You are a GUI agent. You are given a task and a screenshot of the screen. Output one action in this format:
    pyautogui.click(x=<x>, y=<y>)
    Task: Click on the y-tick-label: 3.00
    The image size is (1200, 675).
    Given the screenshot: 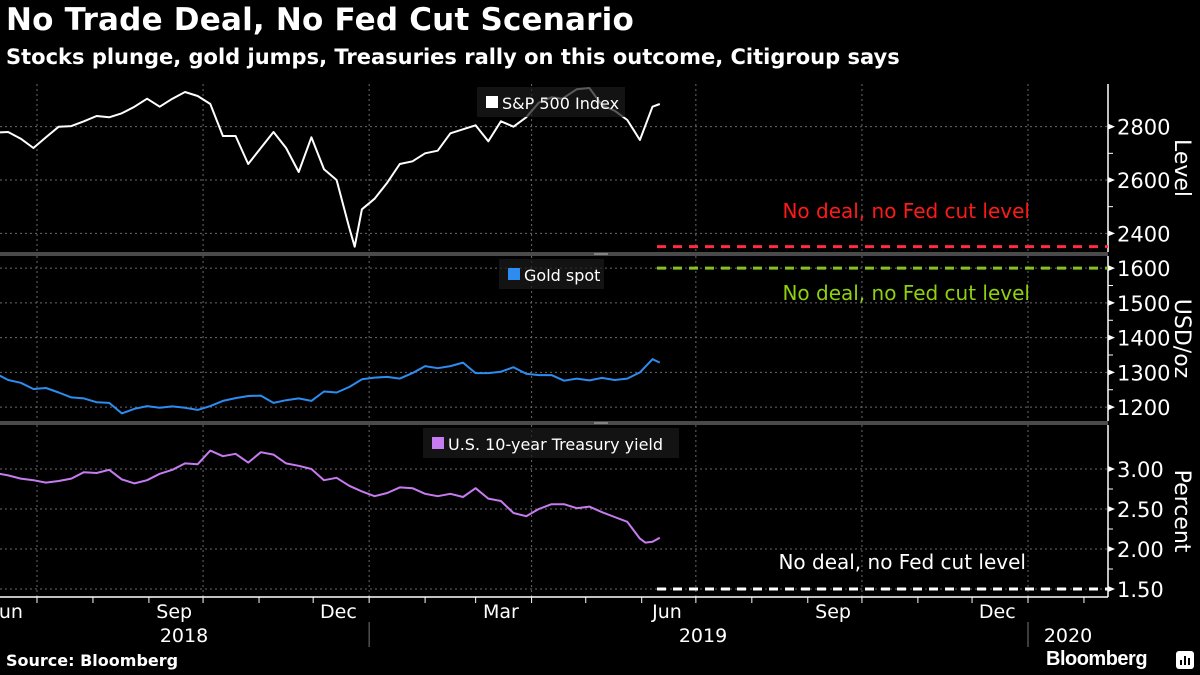 What is the action you would take?
    pyautogui.click(x=1140, y=470)
    